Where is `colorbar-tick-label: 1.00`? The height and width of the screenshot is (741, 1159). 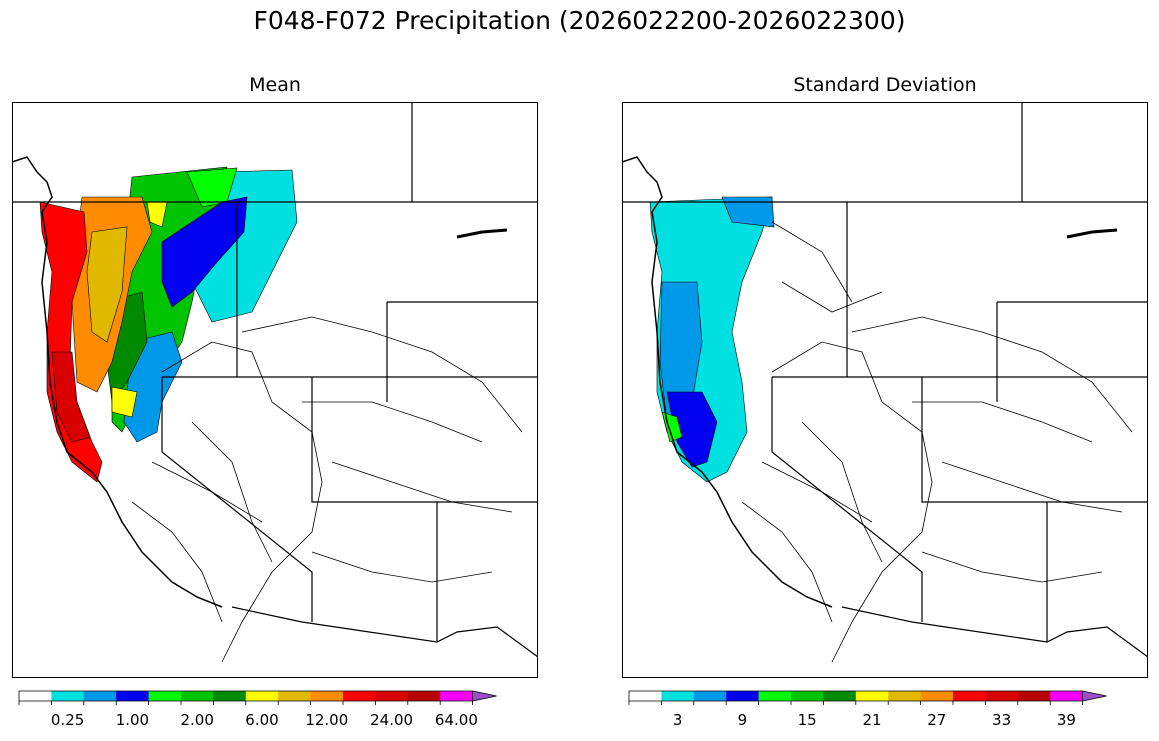
colorbar-tick-label: 1.00 is located at coordinates (132, 720).